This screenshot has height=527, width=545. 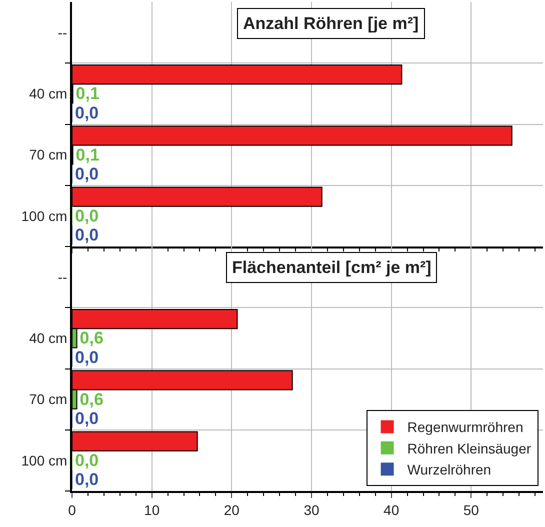 What do you see at coordinates (392, 510) in the screenshot?
I see `x-tick-label: 40` at bounding box center [392, 510].